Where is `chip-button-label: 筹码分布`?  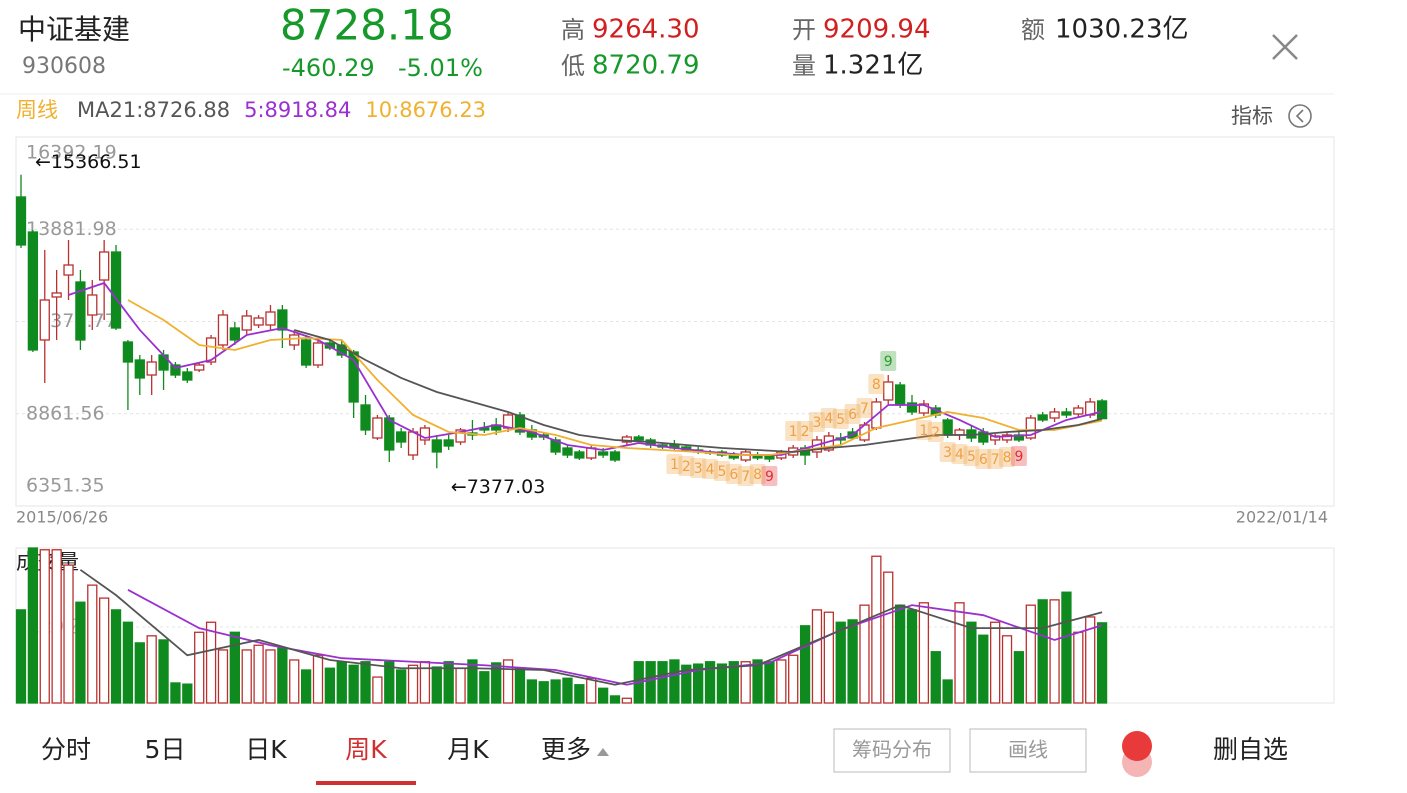
chip-button-label: 筹码分布 is located at coordinates (892, 750).